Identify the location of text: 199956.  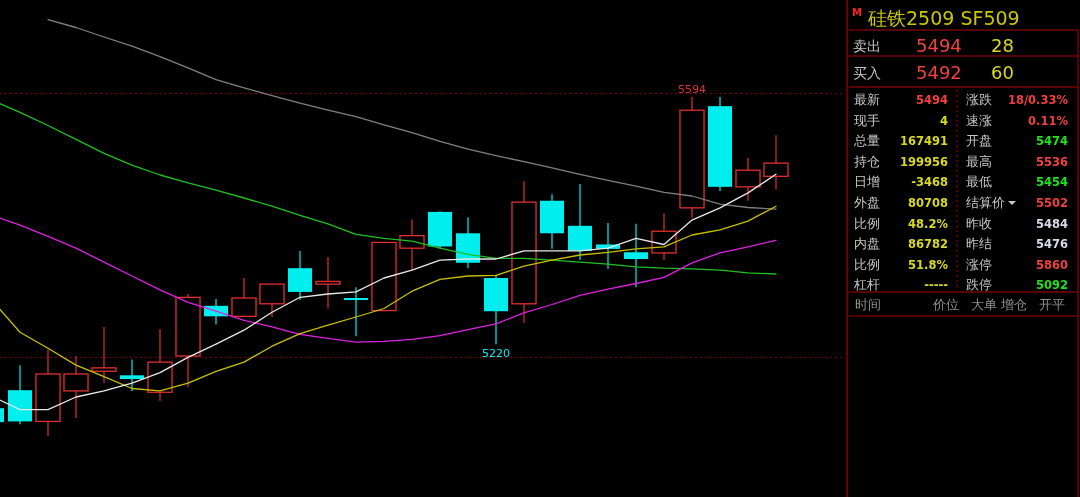
(923, 161).